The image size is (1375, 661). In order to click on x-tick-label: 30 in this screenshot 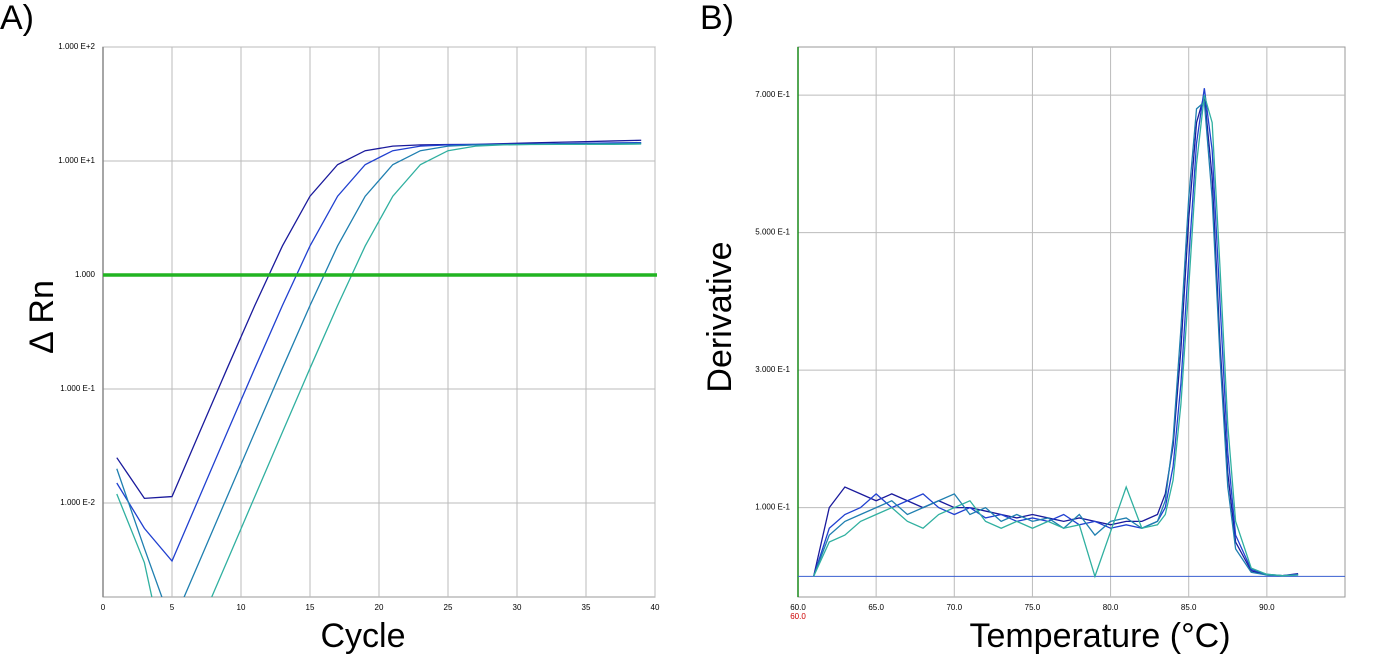, I will do `click(517, 607)`.